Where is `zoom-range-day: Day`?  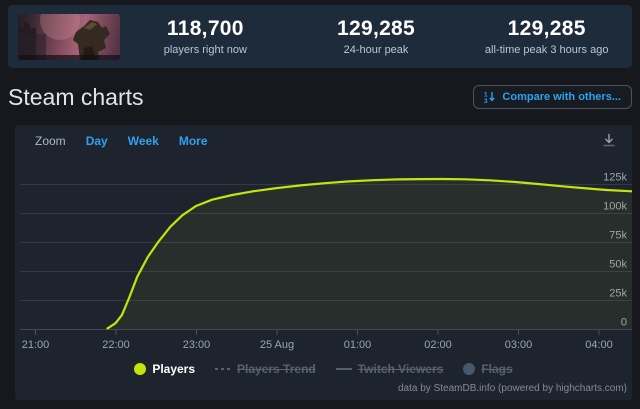
zoom-range-day: Day is located at coordinates (96, 141).